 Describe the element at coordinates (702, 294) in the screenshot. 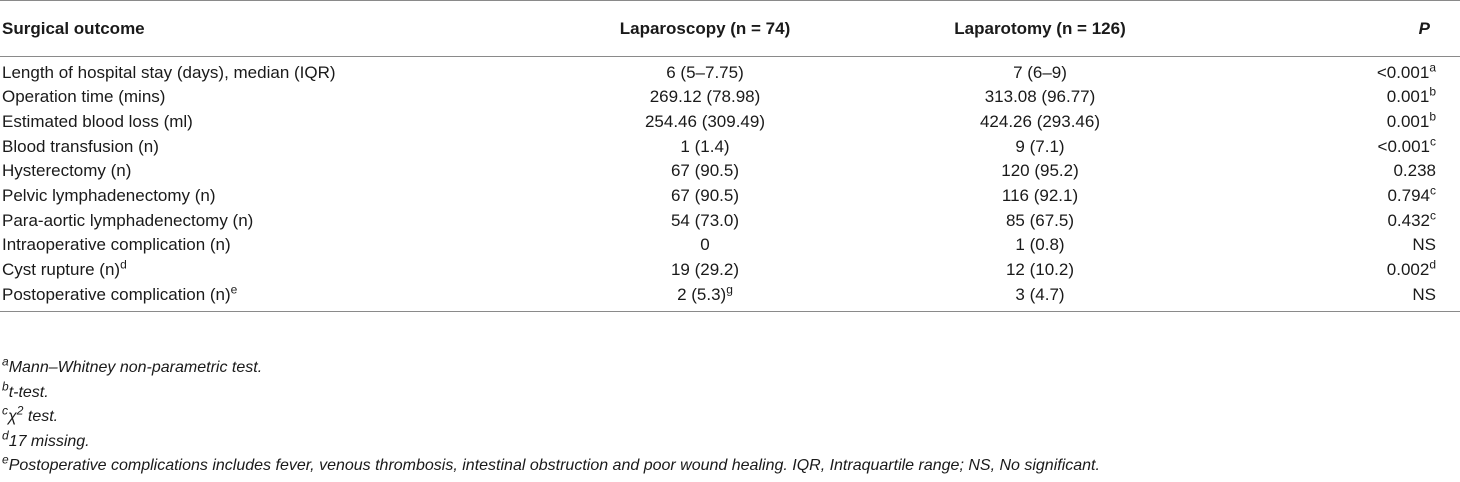

I see `cell-laparoscopy-text: 2 (5.3)` at that location.